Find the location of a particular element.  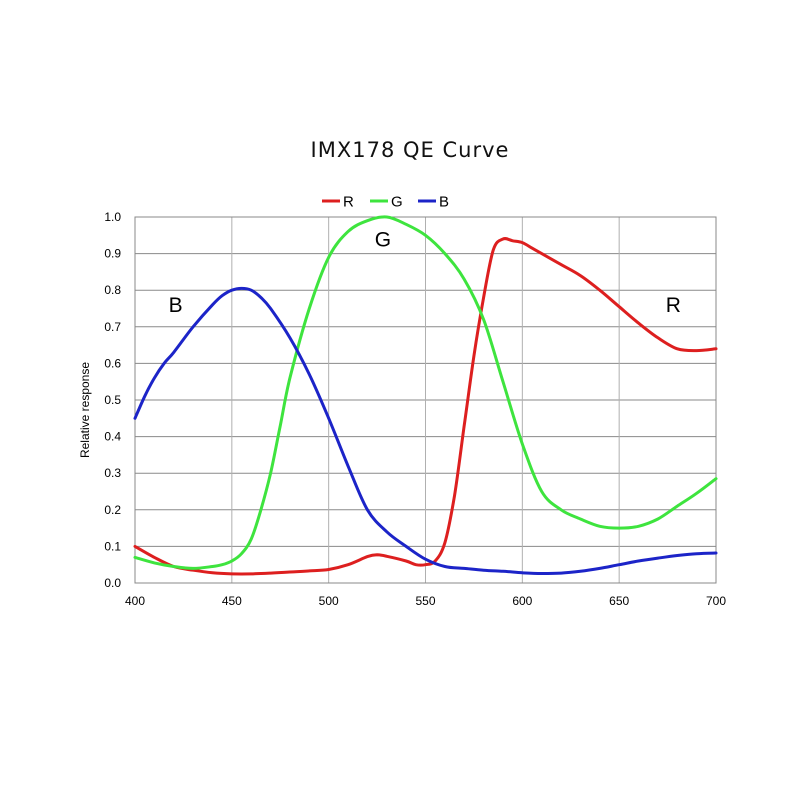

y-tick-label: 1.0 is located at coordinates (112, 217).